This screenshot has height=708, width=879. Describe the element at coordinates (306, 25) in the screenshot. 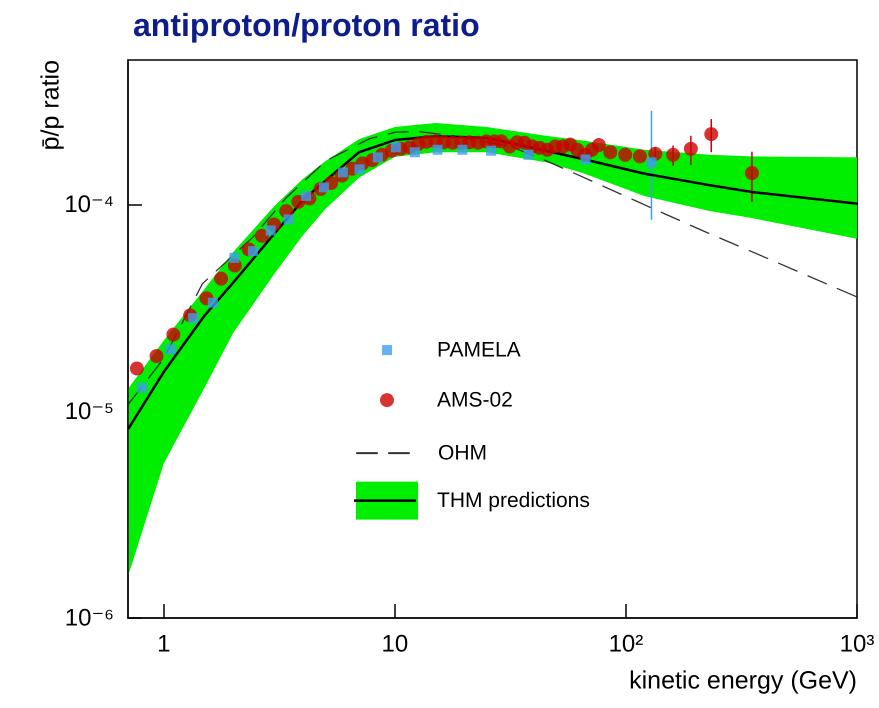

I see `chart-title: antiproton/proton ratio` at that location.